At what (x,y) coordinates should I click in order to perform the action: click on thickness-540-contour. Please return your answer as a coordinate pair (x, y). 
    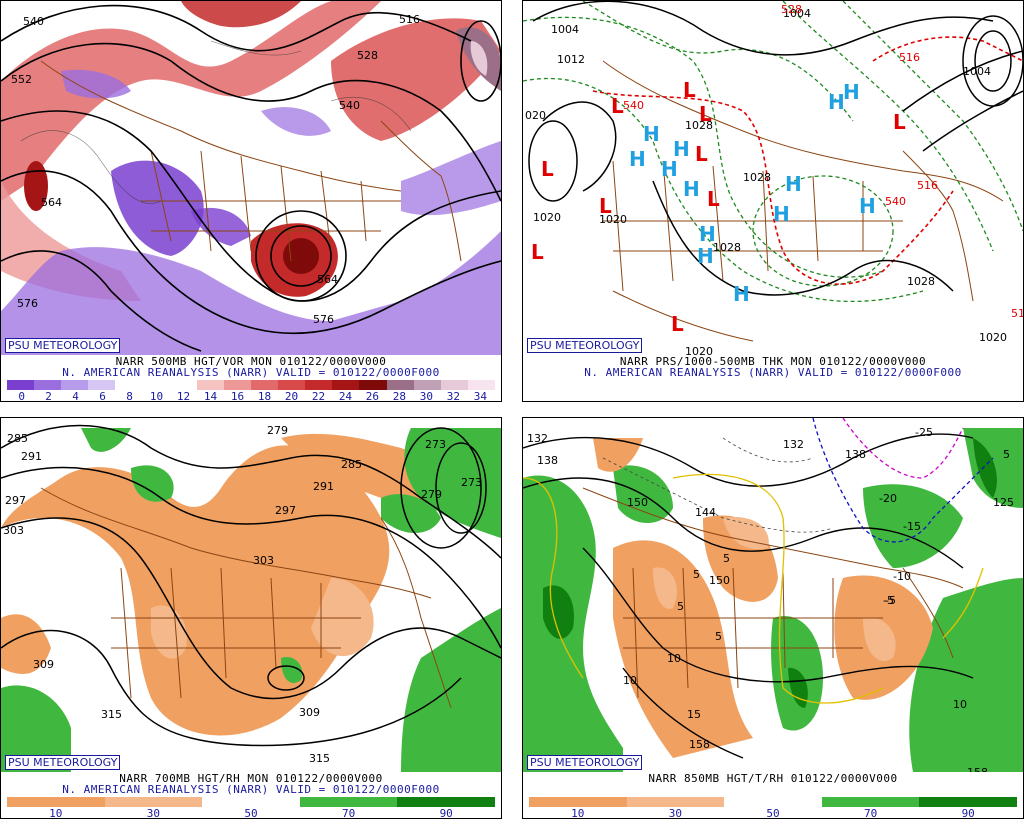
    Looking at the image, I should click on (807, 160).